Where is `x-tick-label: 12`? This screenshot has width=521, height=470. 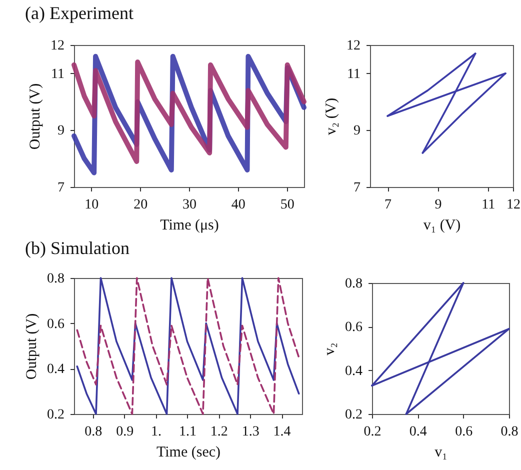
x-tick-label: 12 is located at coordinates (513, 205).